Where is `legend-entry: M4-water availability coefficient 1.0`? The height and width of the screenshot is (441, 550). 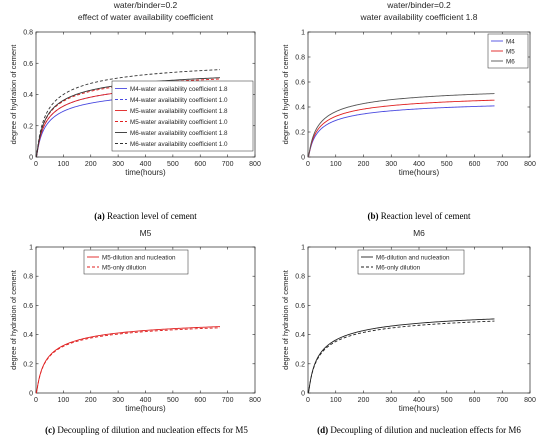
legend-entry: M4-water availability coefficient 1.0 is located at coordinates (179, 100).